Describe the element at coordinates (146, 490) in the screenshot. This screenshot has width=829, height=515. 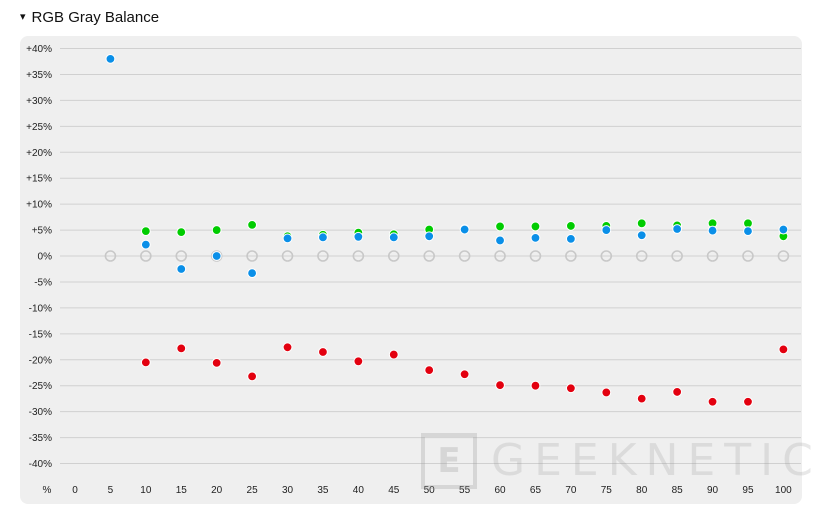
I see `x-tick-label: 10` at that location.